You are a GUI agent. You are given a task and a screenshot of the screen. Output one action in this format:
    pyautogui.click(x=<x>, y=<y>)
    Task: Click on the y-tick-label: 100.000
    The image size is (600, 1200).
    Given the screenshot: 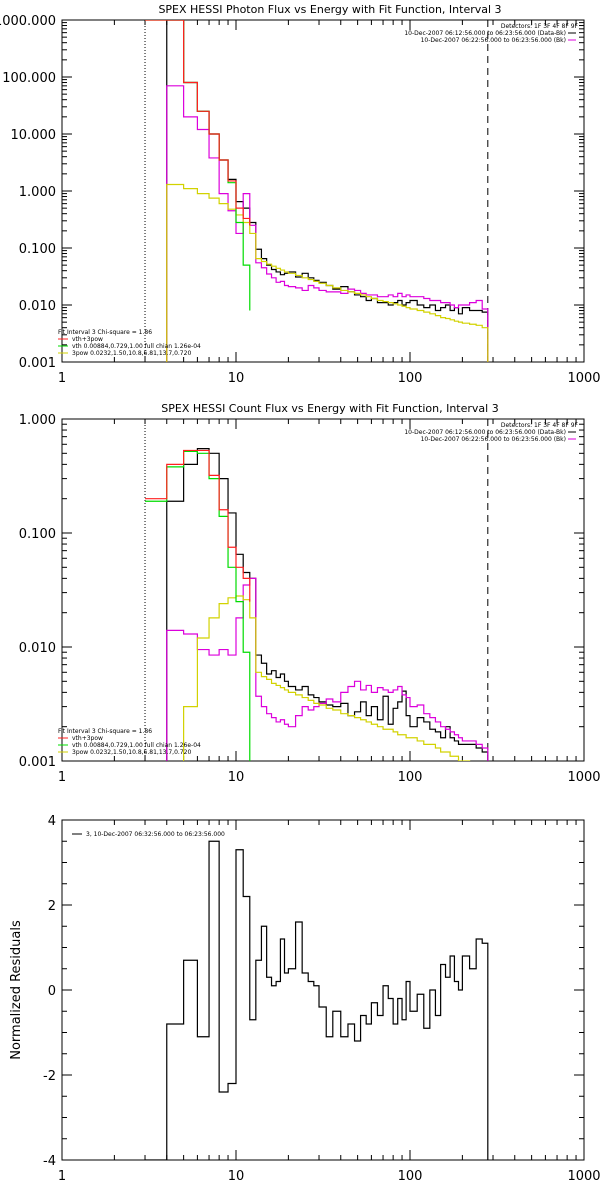 What is the action you would take?
    pyautogui.click(x=29, y=78)
    